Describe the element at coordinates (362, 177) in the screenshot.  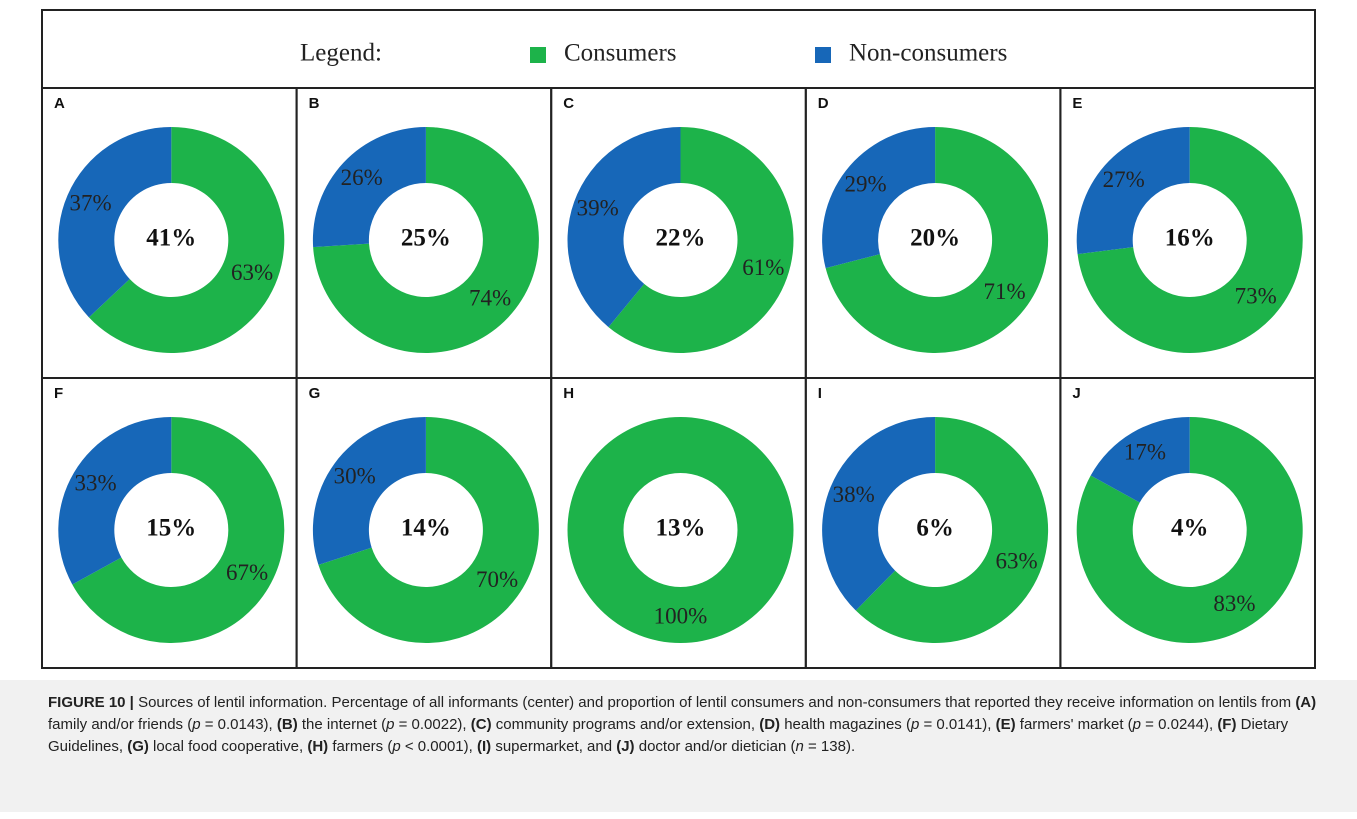
I see `value-label: 26%` at that location.